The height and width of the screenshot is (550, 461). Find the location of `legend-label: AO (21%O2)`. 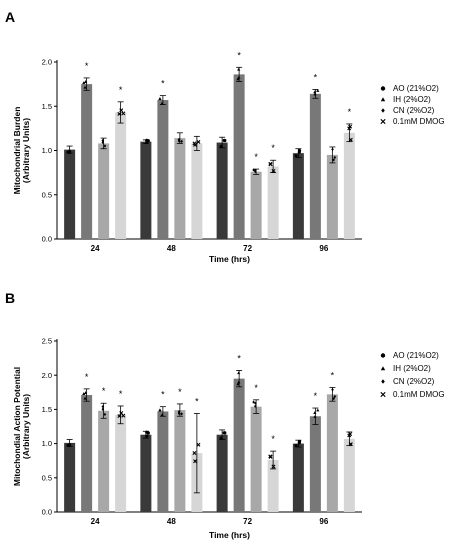

legend-label: AO (21%O2) is located at coordinates (416, 88).